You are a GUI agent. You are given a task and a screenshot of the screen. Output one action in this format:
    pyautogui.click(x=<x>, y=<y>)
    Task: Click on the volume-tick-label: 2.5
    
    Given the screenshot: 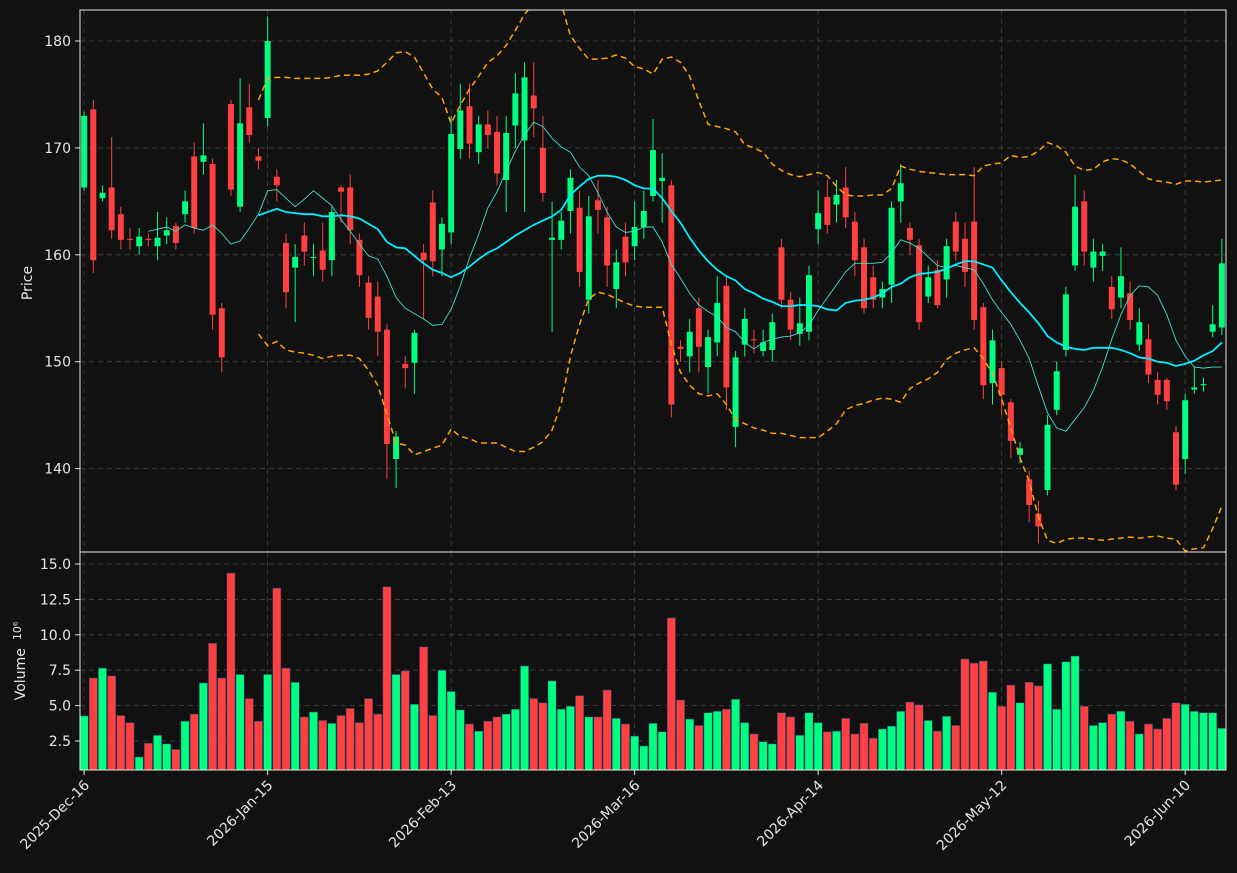 What is the action you would take?
    pyautogui.click(x=60, y=742)
    